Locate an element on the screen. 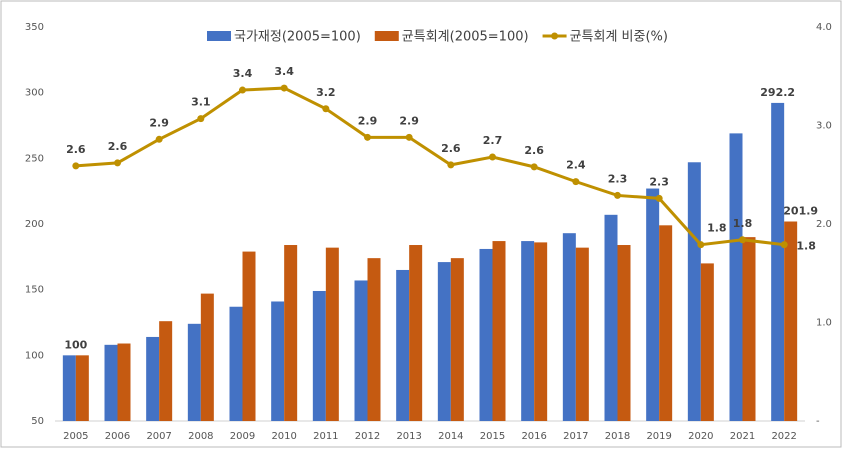 The image size is (846, 454). x-tick-label: 2014 is located at coordinates (450, 436).